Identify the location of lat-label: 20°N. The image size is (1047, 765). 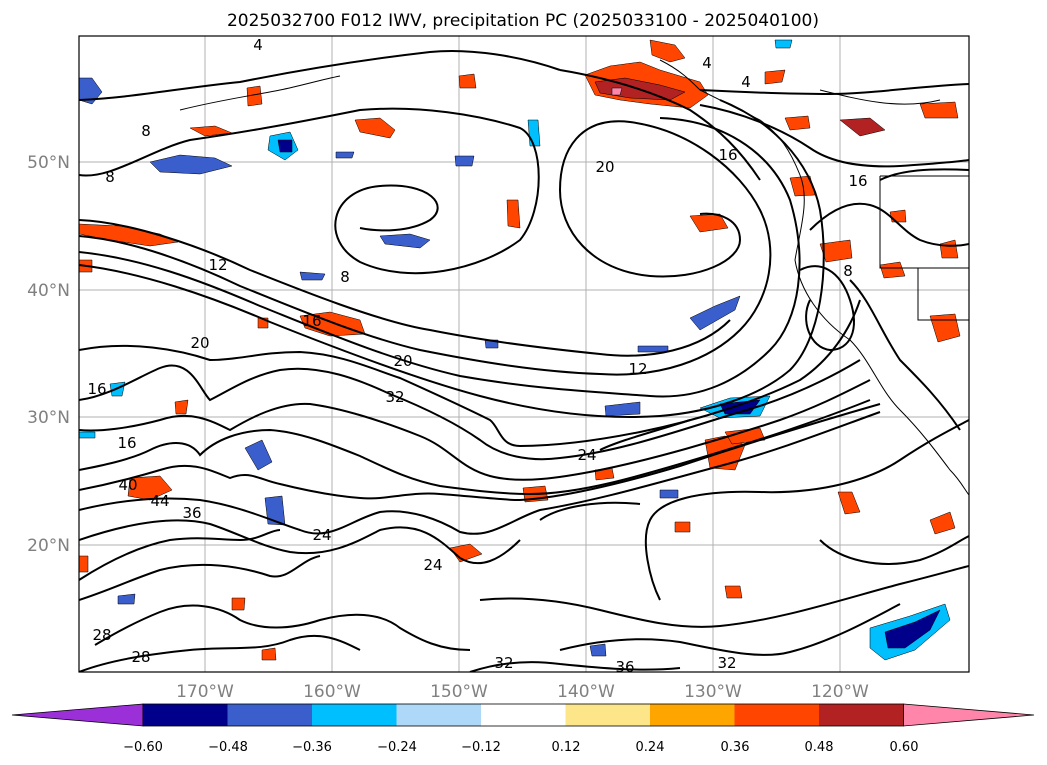
(48, 546).